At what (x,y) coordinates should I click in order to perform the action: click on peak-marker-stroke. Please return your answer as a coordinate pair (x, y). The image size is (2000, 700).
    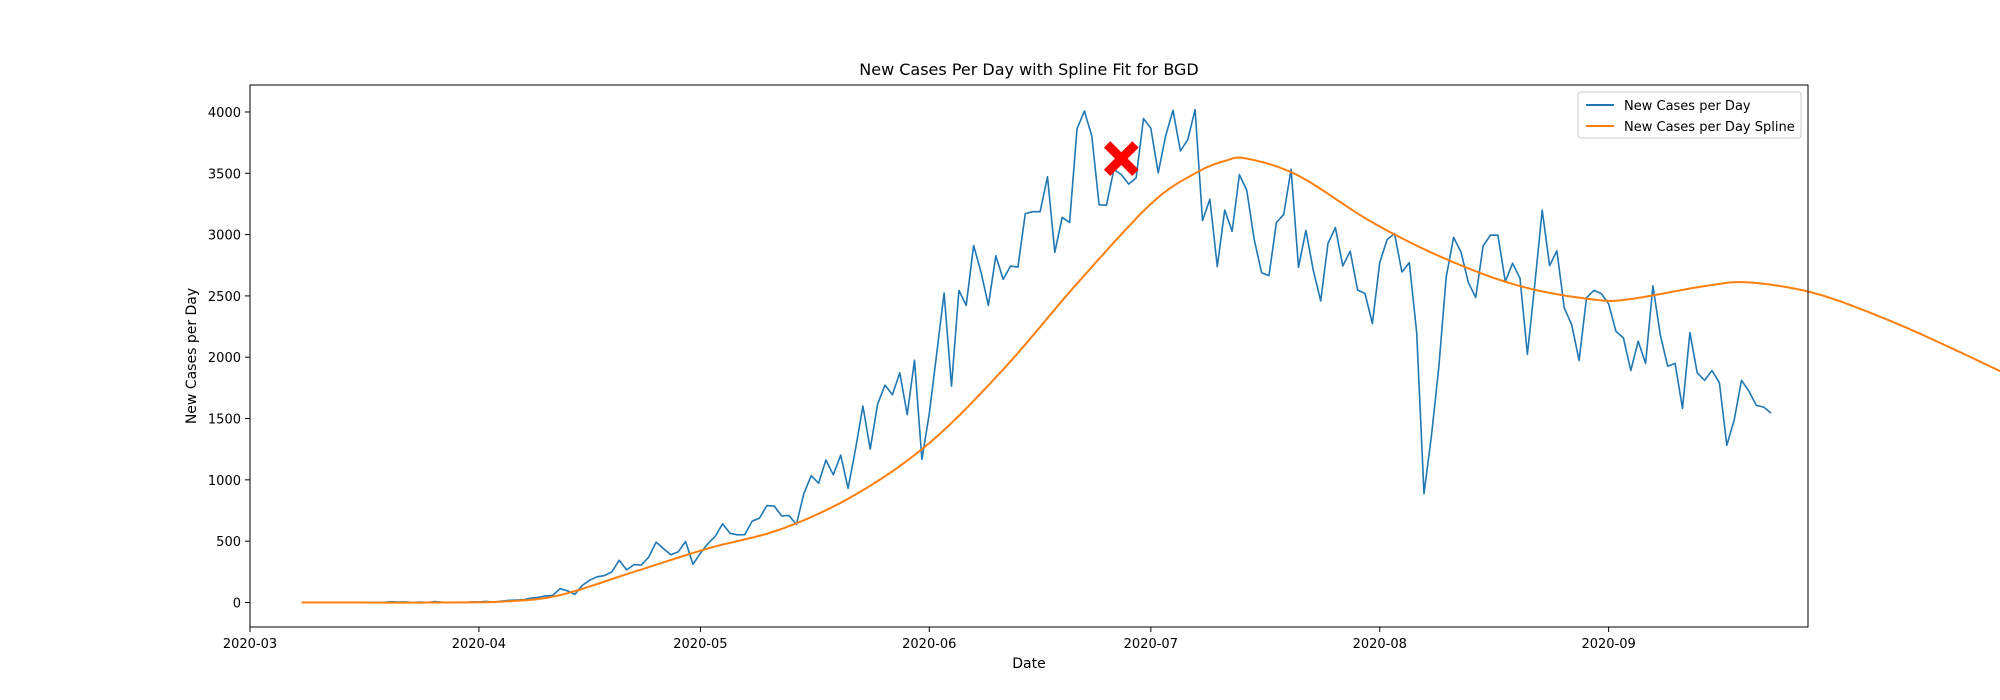
    Looking at the image, I should click on (1121, 158).